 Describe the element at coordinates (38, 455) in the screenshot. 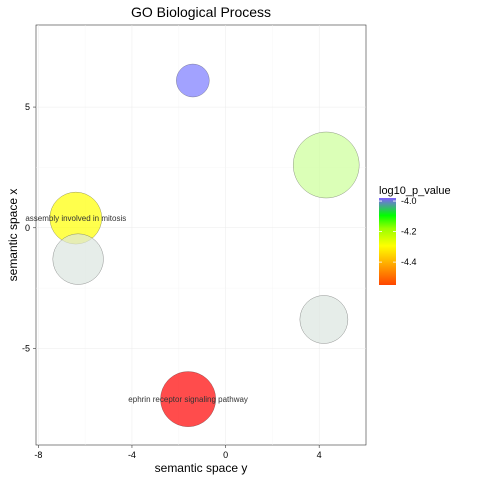

I see `x-tick-label: -8` at that location.